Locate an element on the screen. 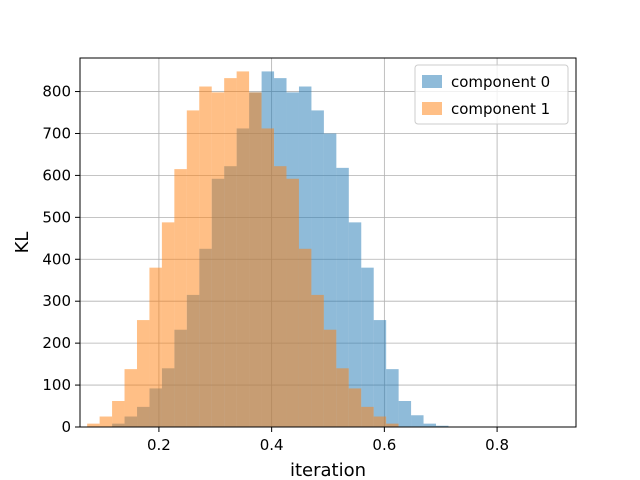 This screenshot has height=480, width=640. y-tick-label: 600 is located at coordinates (56, 175).